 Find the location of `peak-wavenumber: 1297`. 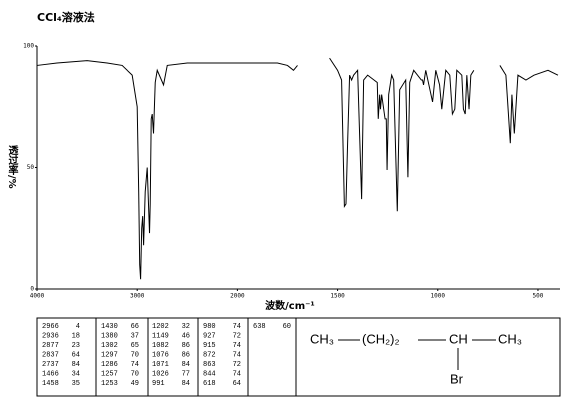

peak-wavenumber: 1297 is located at coordinates (109, 355).